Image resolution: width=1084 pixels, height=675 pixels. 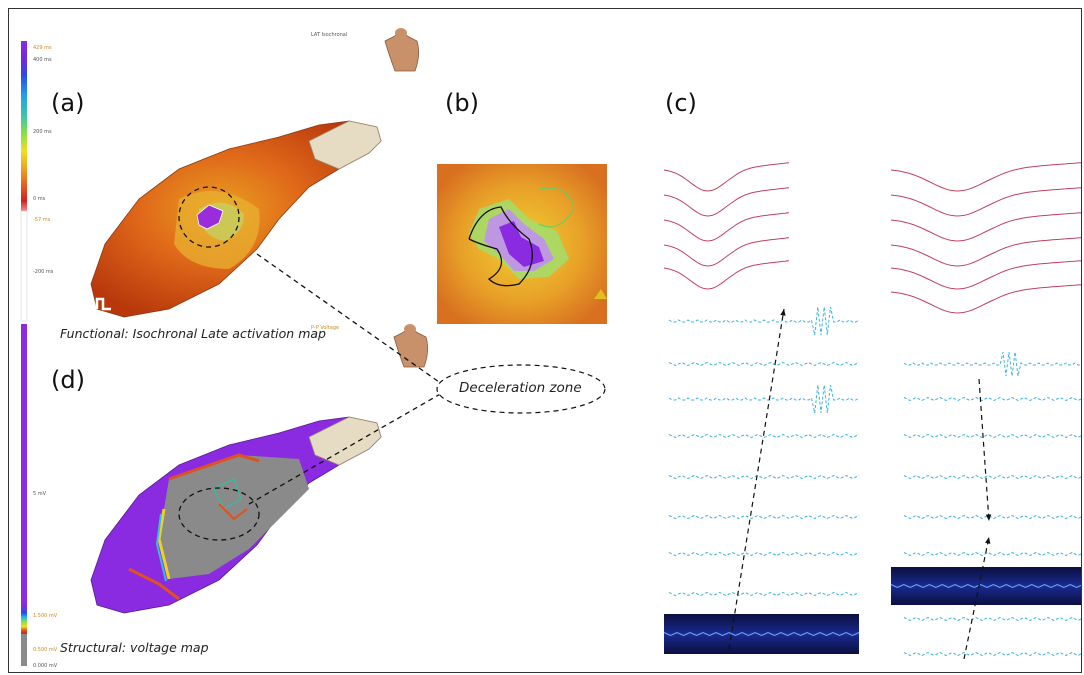 I want to click on panel-label-a: (a), so click(x=68, y=103).